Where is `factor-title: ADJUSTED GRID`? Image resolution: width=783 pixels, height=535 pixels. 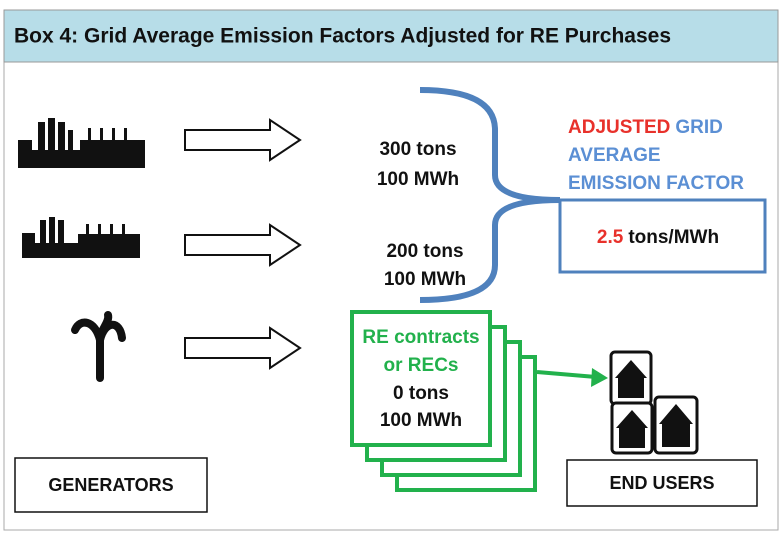 factor-title: ADJUSTED GRID is located at coordinates (645, 127).